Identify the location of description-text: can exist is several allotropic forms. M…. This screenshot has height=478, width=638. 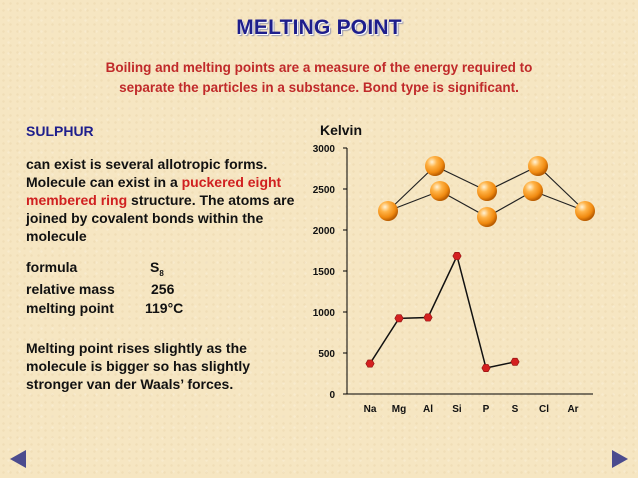
(161, 200).